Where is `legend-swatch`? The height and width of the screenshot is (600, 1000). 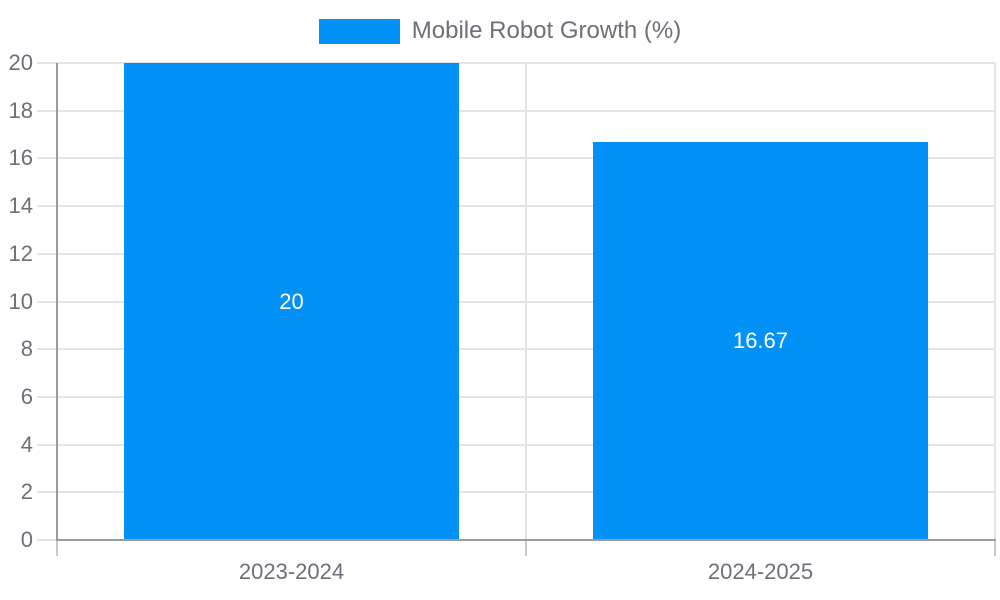 legend-swatch is located at coordinates (359, 31).